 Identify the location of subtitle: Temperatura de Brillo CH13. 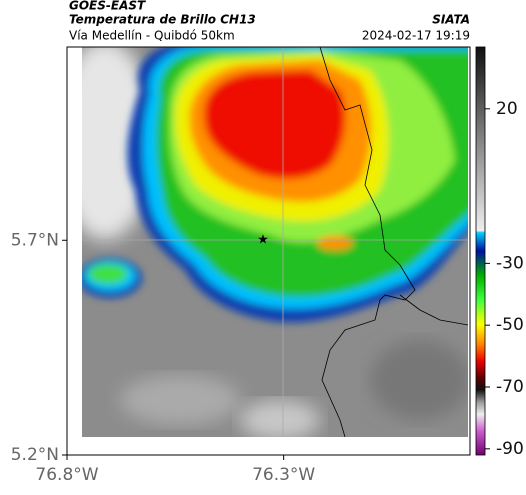
(162, 20).